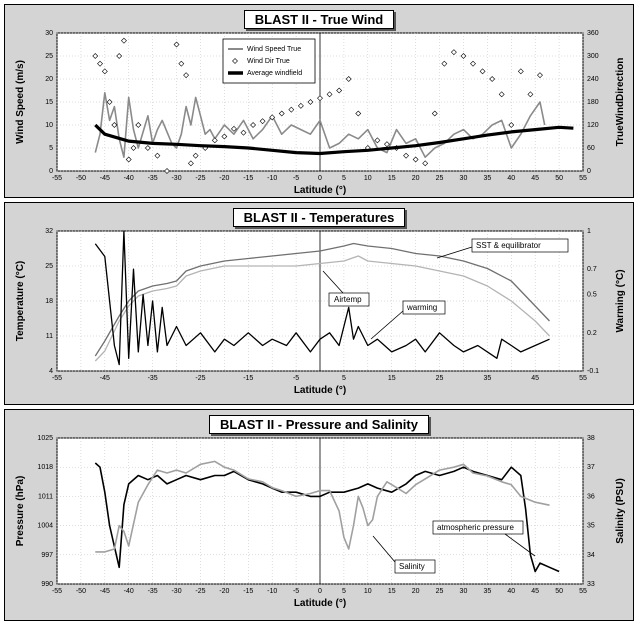 The image size is (640, 625). I want to click on annotation-pressure: atmospheric pressure, so click(475, 527).